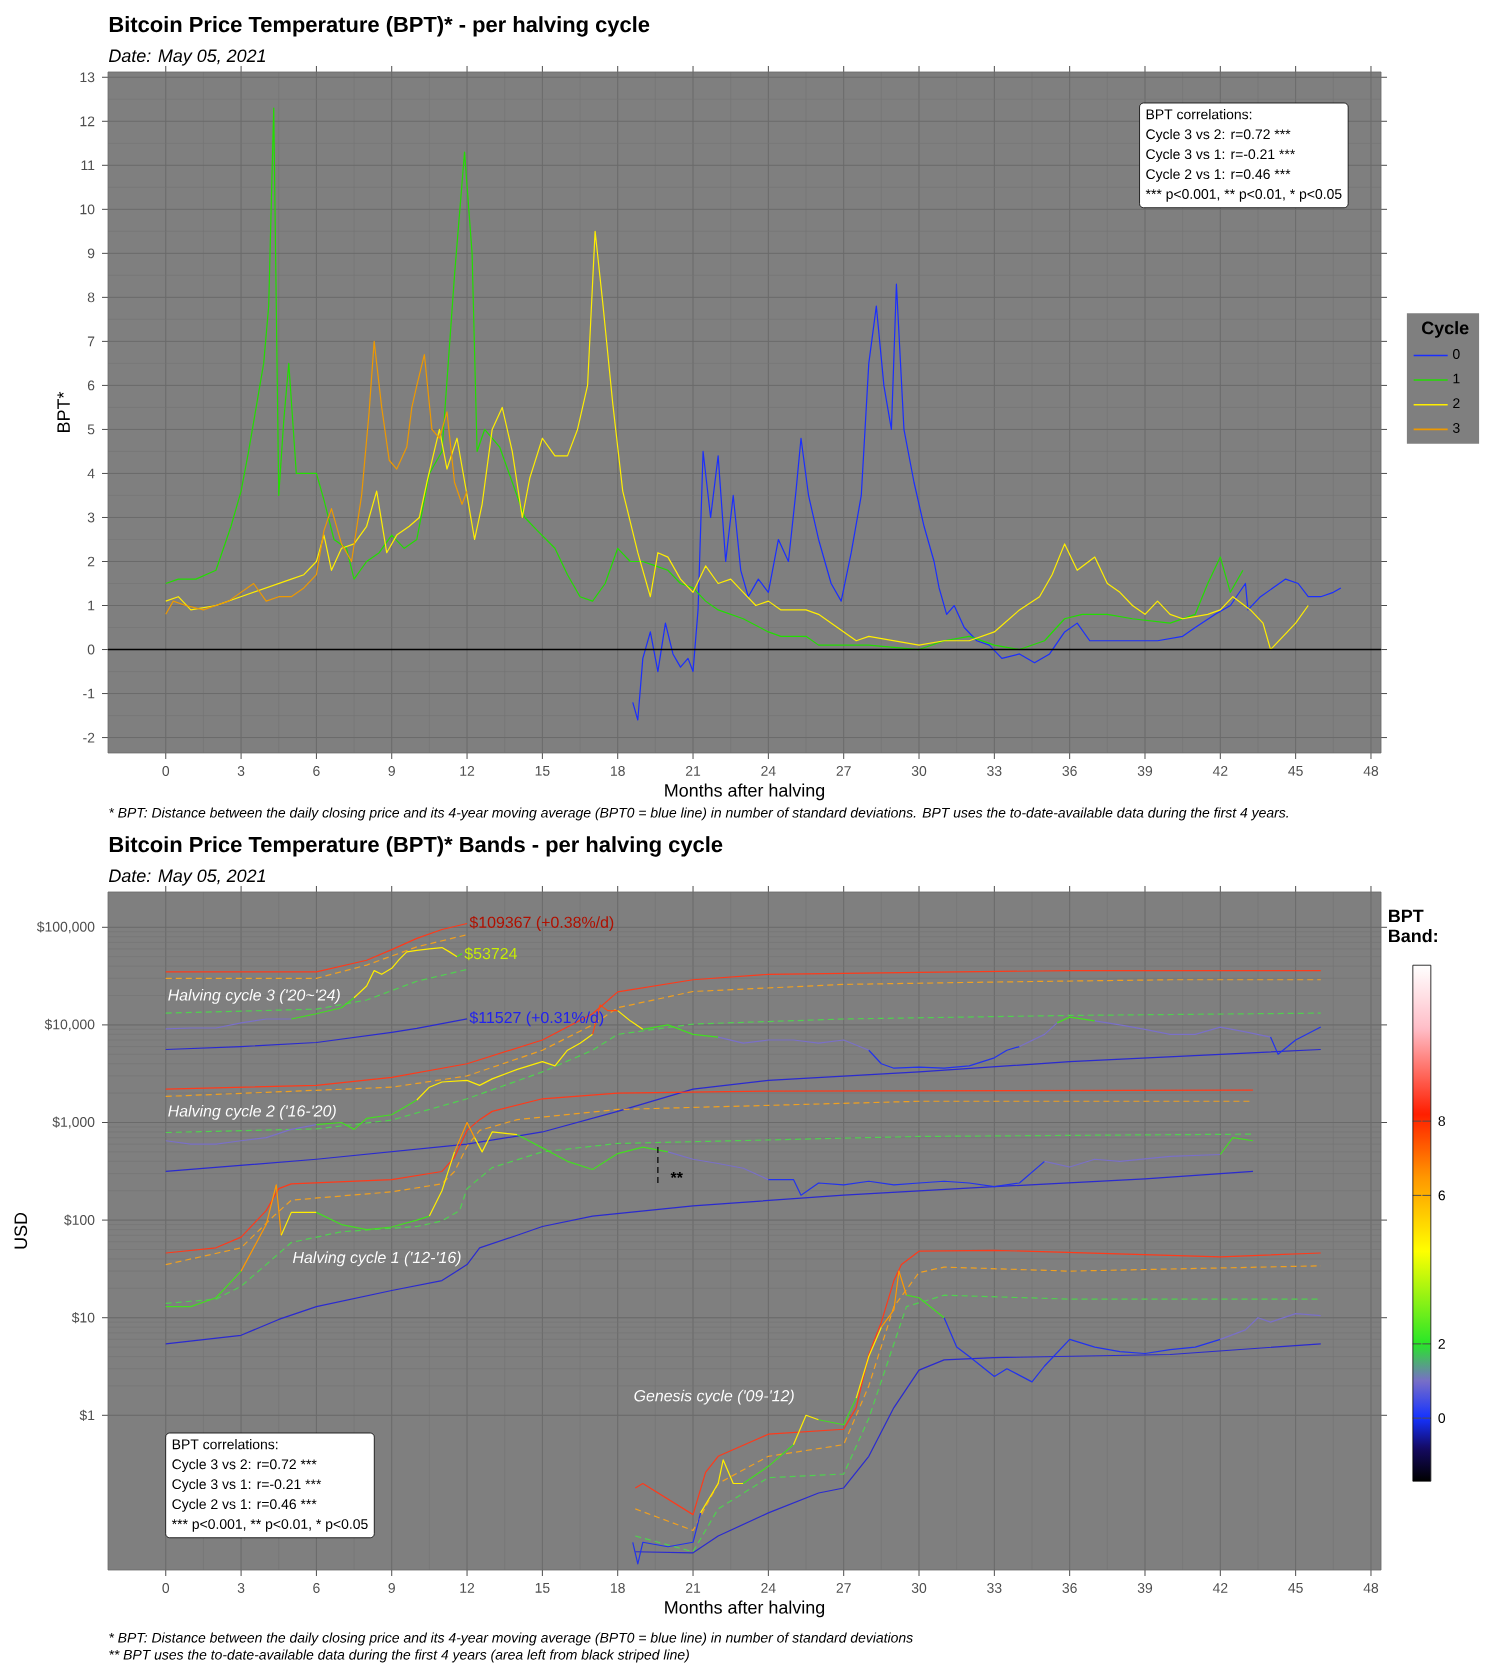 The width and height of the screenshot is (1488, 1672). What do you see at coordinates (1243, 195) in the screenshot?
I see `annotation: *** p<0.001, ** p<0.01, * p<0.05` at bounding box center [1243, 195].